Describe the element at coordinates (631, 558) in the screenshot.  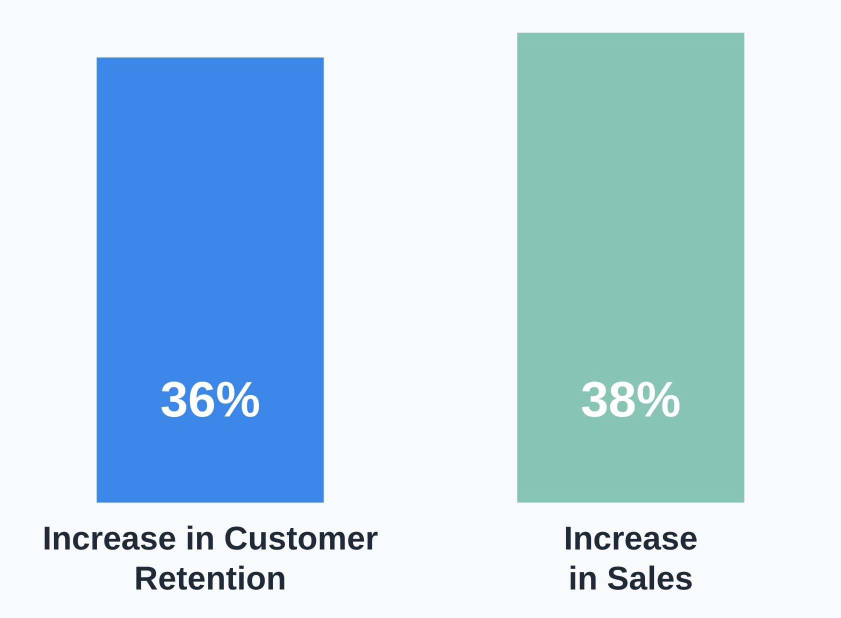
I see `x-tick-label: Increase in Sales` at that location.